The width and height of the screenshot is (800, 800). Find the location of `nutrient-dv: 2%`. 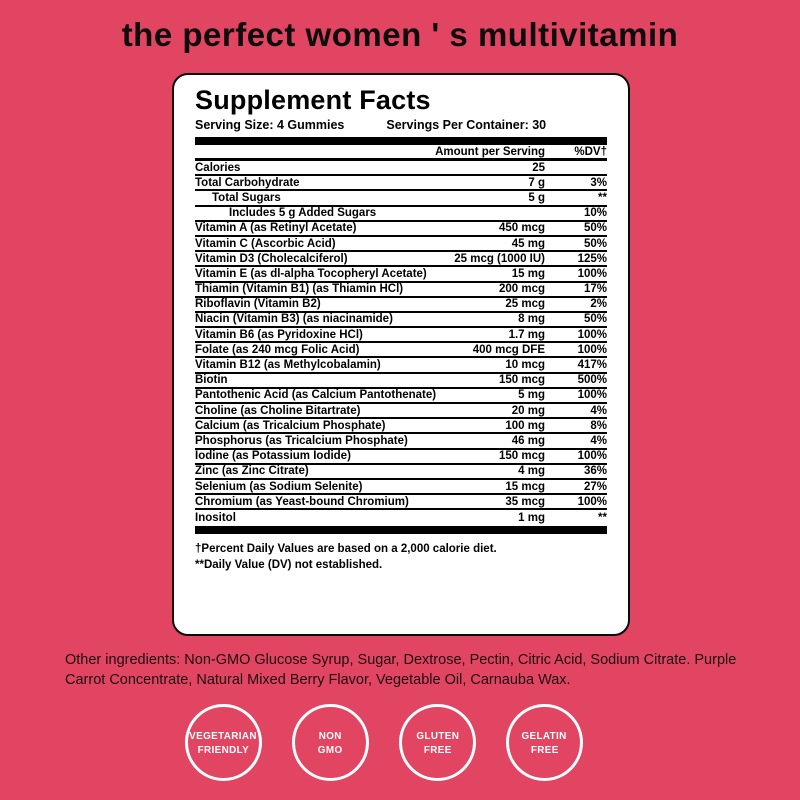

nutrient-dv: 2% is located at coordinates (598, 304).